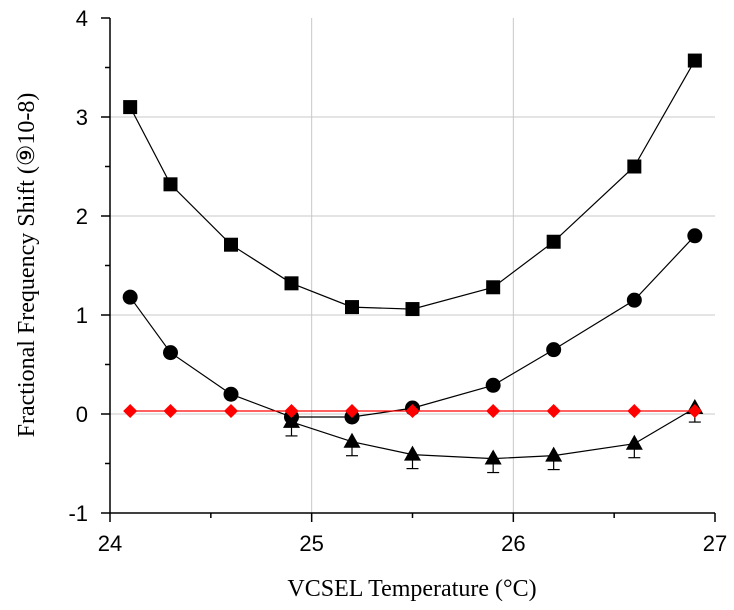 This screenshot has height=610, width=734. What do you see at coordinates (715, 543) in the screenshot?
I see `x-tick-label: 27` at bounding box center [715, 543].